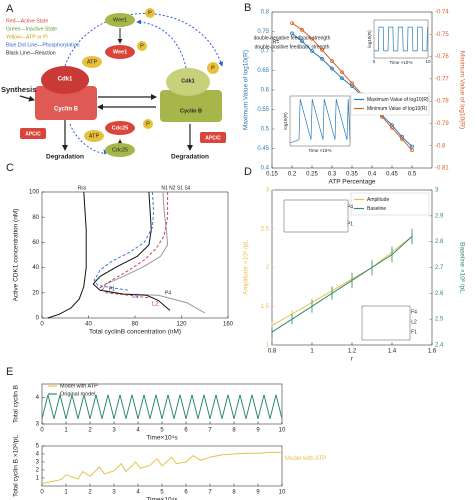 This screenshot has height=500, width=476. Describe the element at coordinates (442, 13) in the screenshot. I see `y2-tick-label: -0.74` at that location.